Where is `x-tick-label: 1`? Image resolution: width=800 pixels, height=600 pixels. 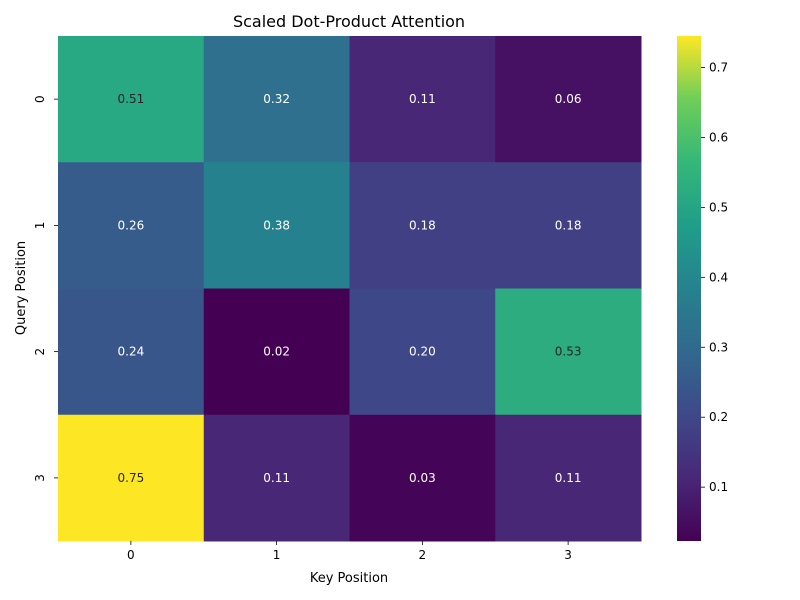
x-tick-label: 1 is located at coordinates (277, 555).